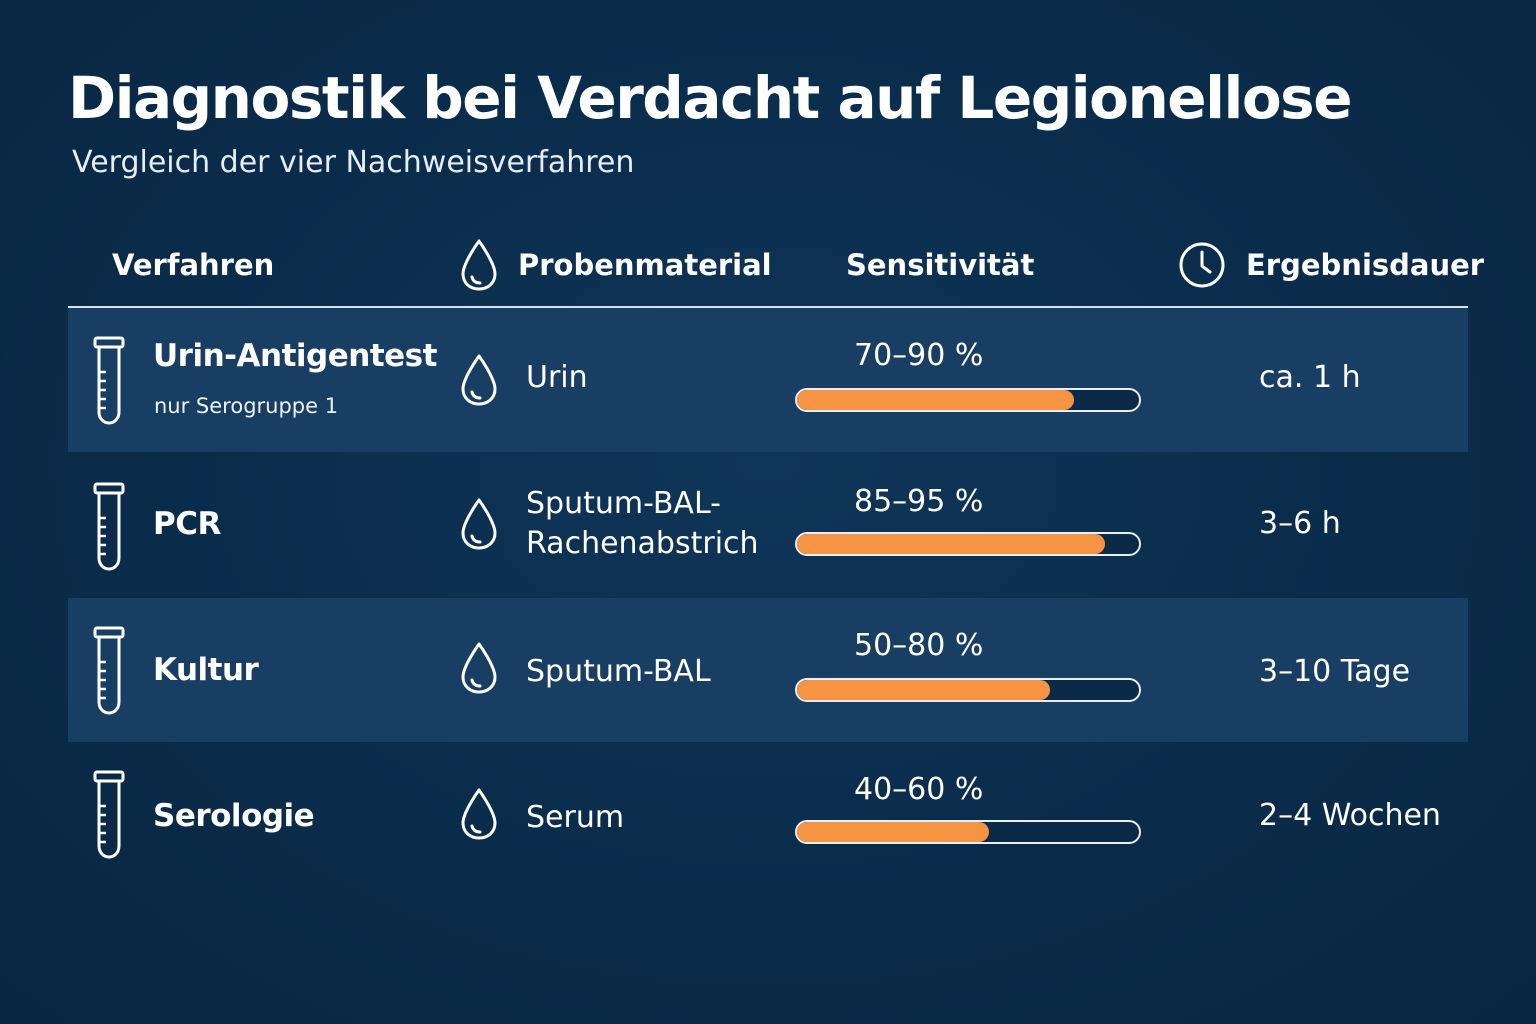  What do you see at coordinates (919, 355) in the screenshot?
I see `sensitivity-label: 70–90 %` at bounding box center [919, 355].